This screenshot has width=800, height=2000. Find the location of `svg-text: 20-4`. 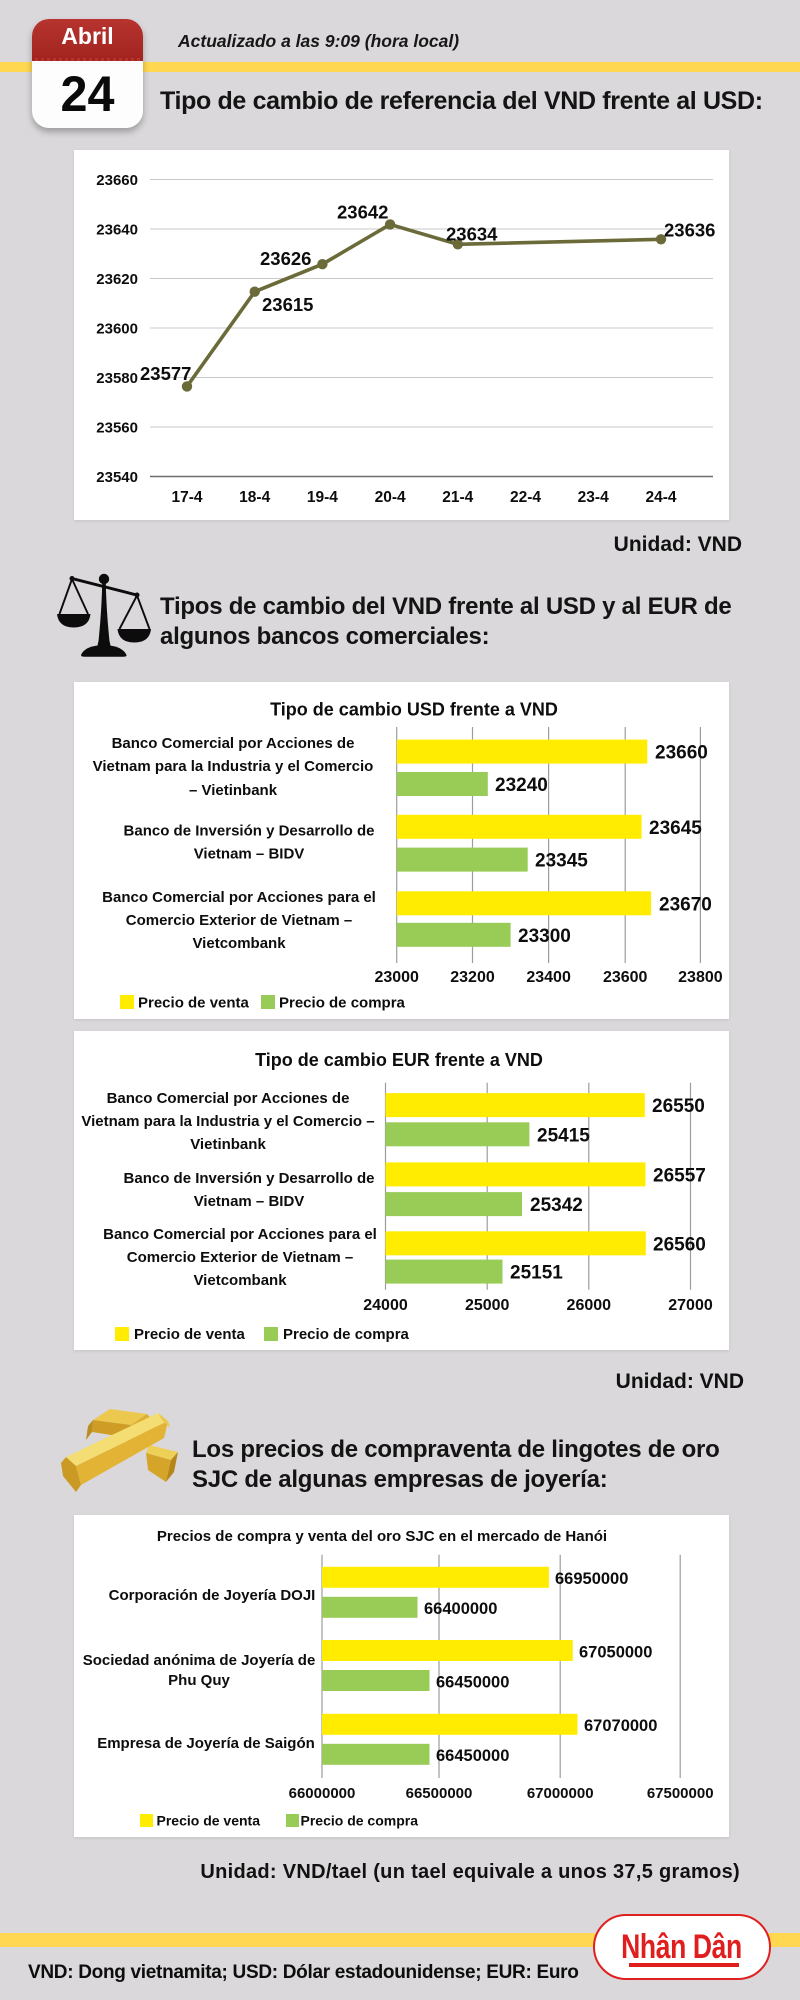

svg-text: 20-4 is located at coordinates (390, 497).